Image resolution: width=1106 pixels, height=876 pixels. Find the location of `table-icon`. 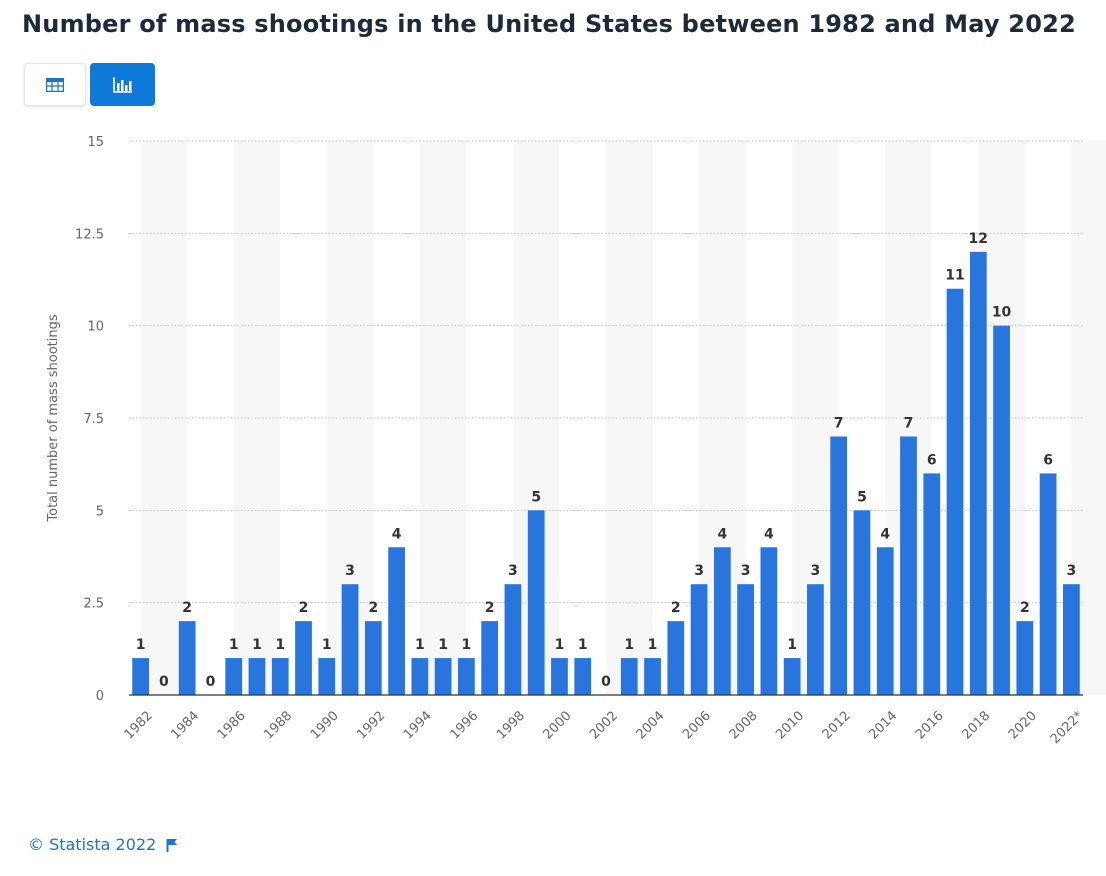

table-icon is located at coordinates (55, 84).